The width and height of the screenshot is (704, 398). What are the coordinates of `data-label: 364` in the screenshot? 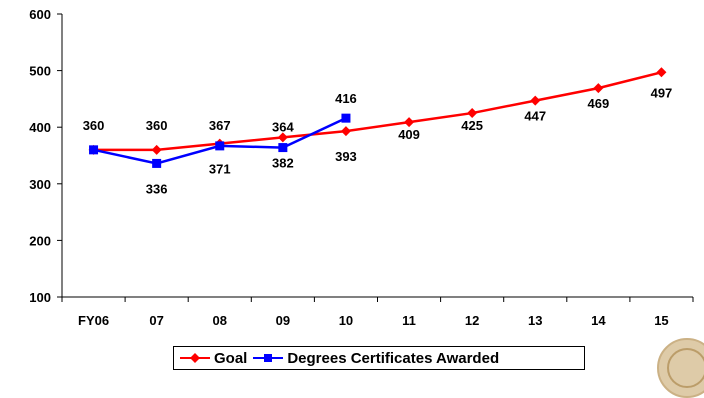 It's located at (283, 127).